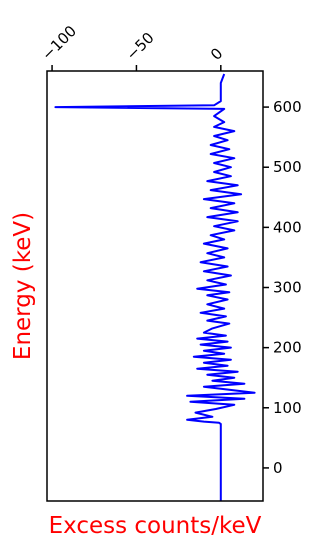 This screenshot has width=321, height=537. What do you see at coordinates (287, 288) in the screenshot?
I see `y-tick-label: 300` at bounding box center [287, 288].